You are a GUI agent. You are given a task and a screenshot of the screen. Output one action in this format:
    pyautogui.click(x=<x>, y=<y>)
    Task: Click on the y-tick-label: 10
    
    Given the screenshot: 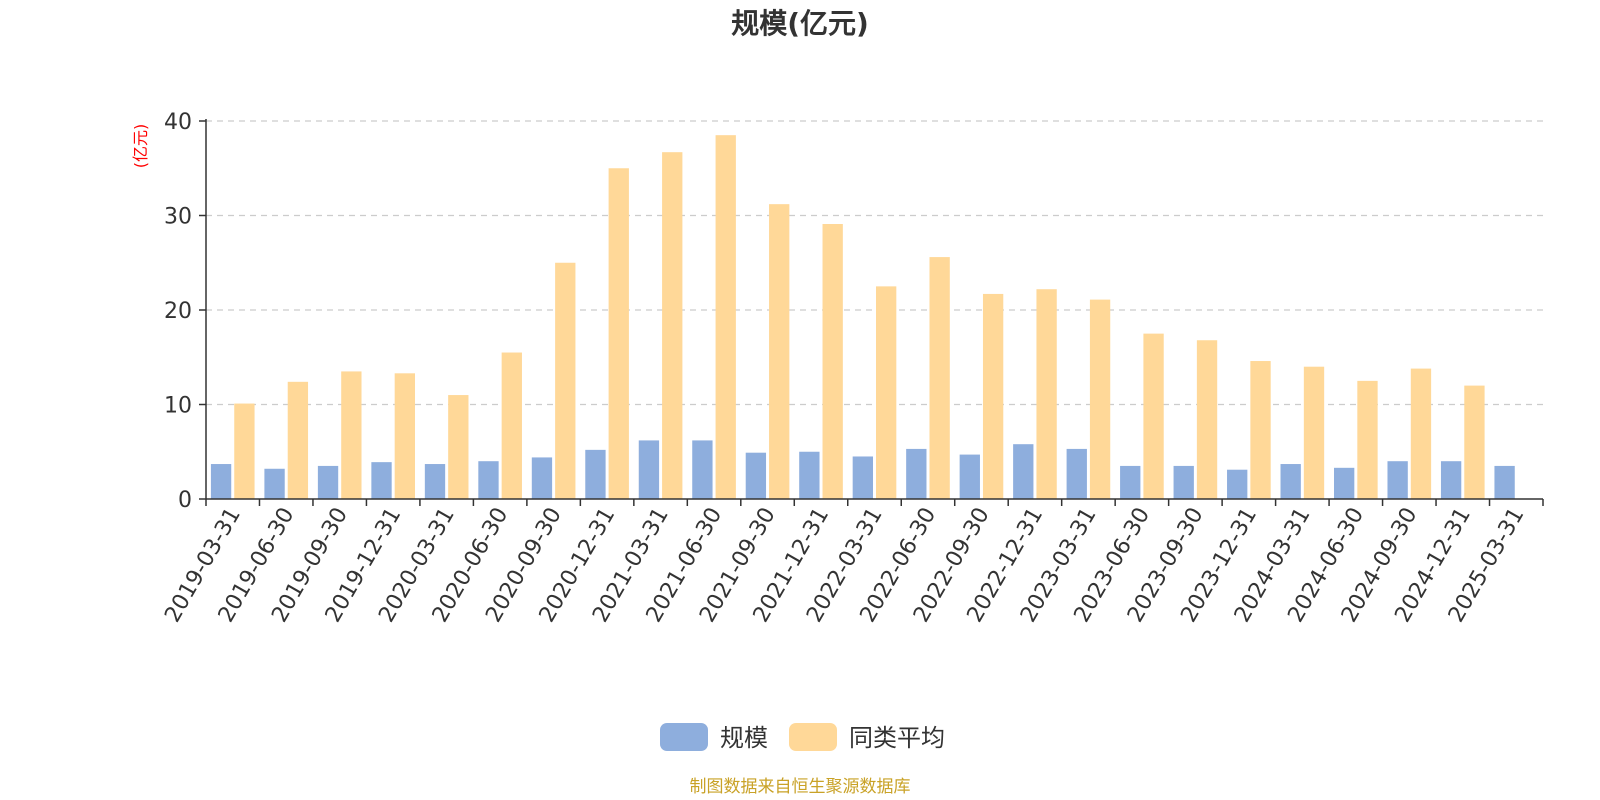 What is the action you would take?
    pyautogui.click(x=178, y=406)
    